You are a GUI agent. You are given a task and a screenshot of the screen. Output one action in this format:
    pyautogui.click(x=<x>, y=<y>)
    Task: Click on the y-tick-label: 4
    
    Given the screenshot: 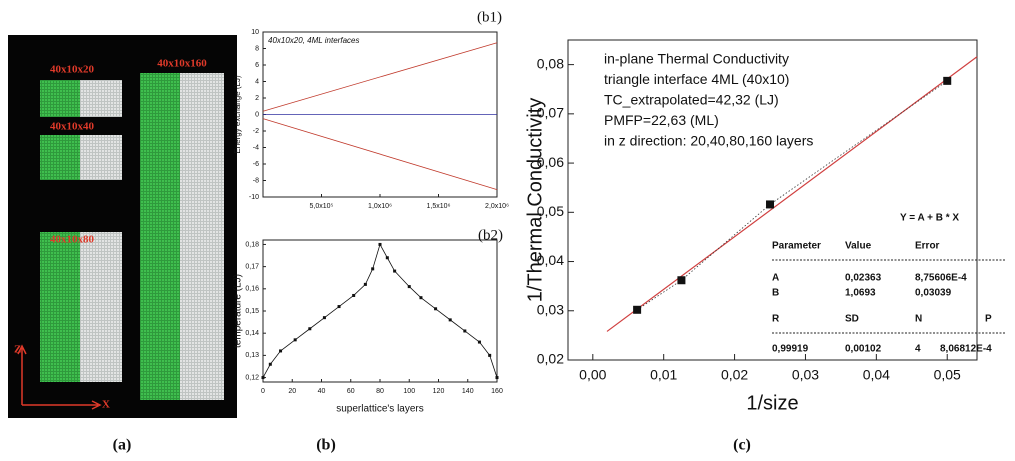 What is the action you would take?
    pyautogui.click(x=257, y=81)
    